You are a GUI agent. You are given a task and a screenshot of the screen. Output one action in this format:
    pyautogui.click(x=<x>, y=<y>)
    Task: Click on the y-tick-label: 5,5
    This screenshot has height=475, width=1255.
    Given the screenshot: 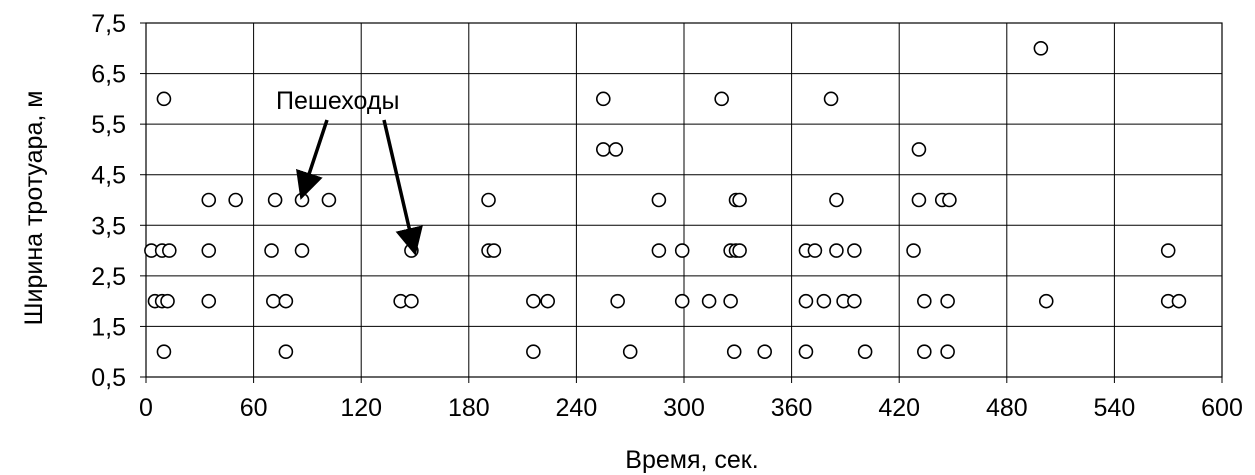 What is the action you would take?
    pyautogui.click(x=108, y=125)
    